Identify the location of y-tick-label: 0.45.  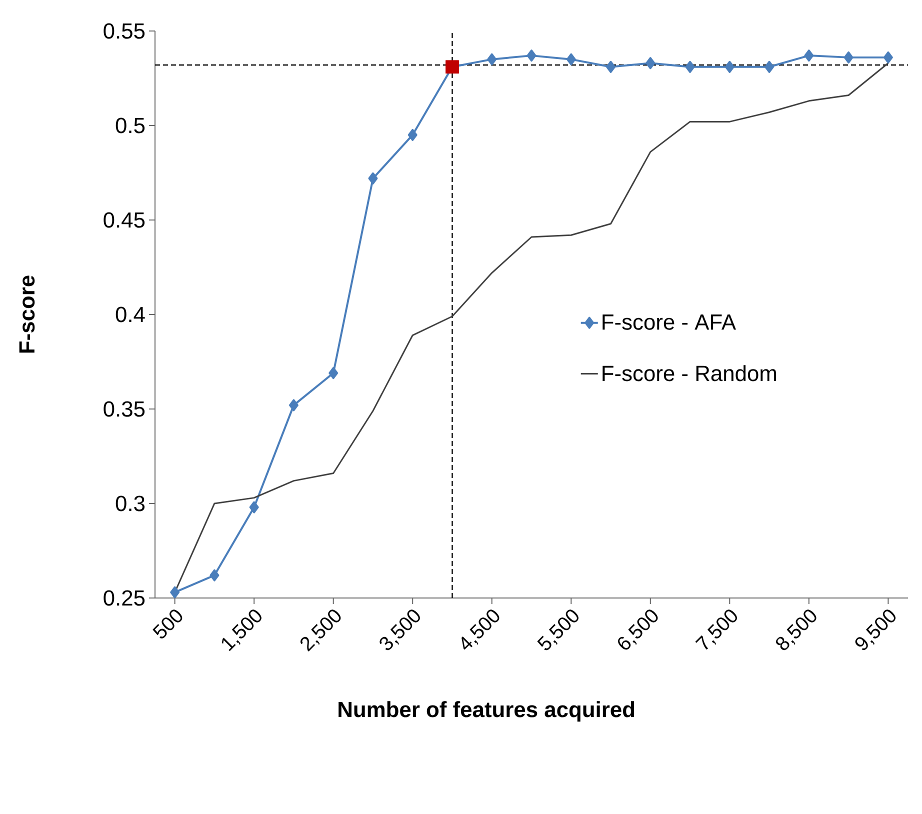
(124, 220).